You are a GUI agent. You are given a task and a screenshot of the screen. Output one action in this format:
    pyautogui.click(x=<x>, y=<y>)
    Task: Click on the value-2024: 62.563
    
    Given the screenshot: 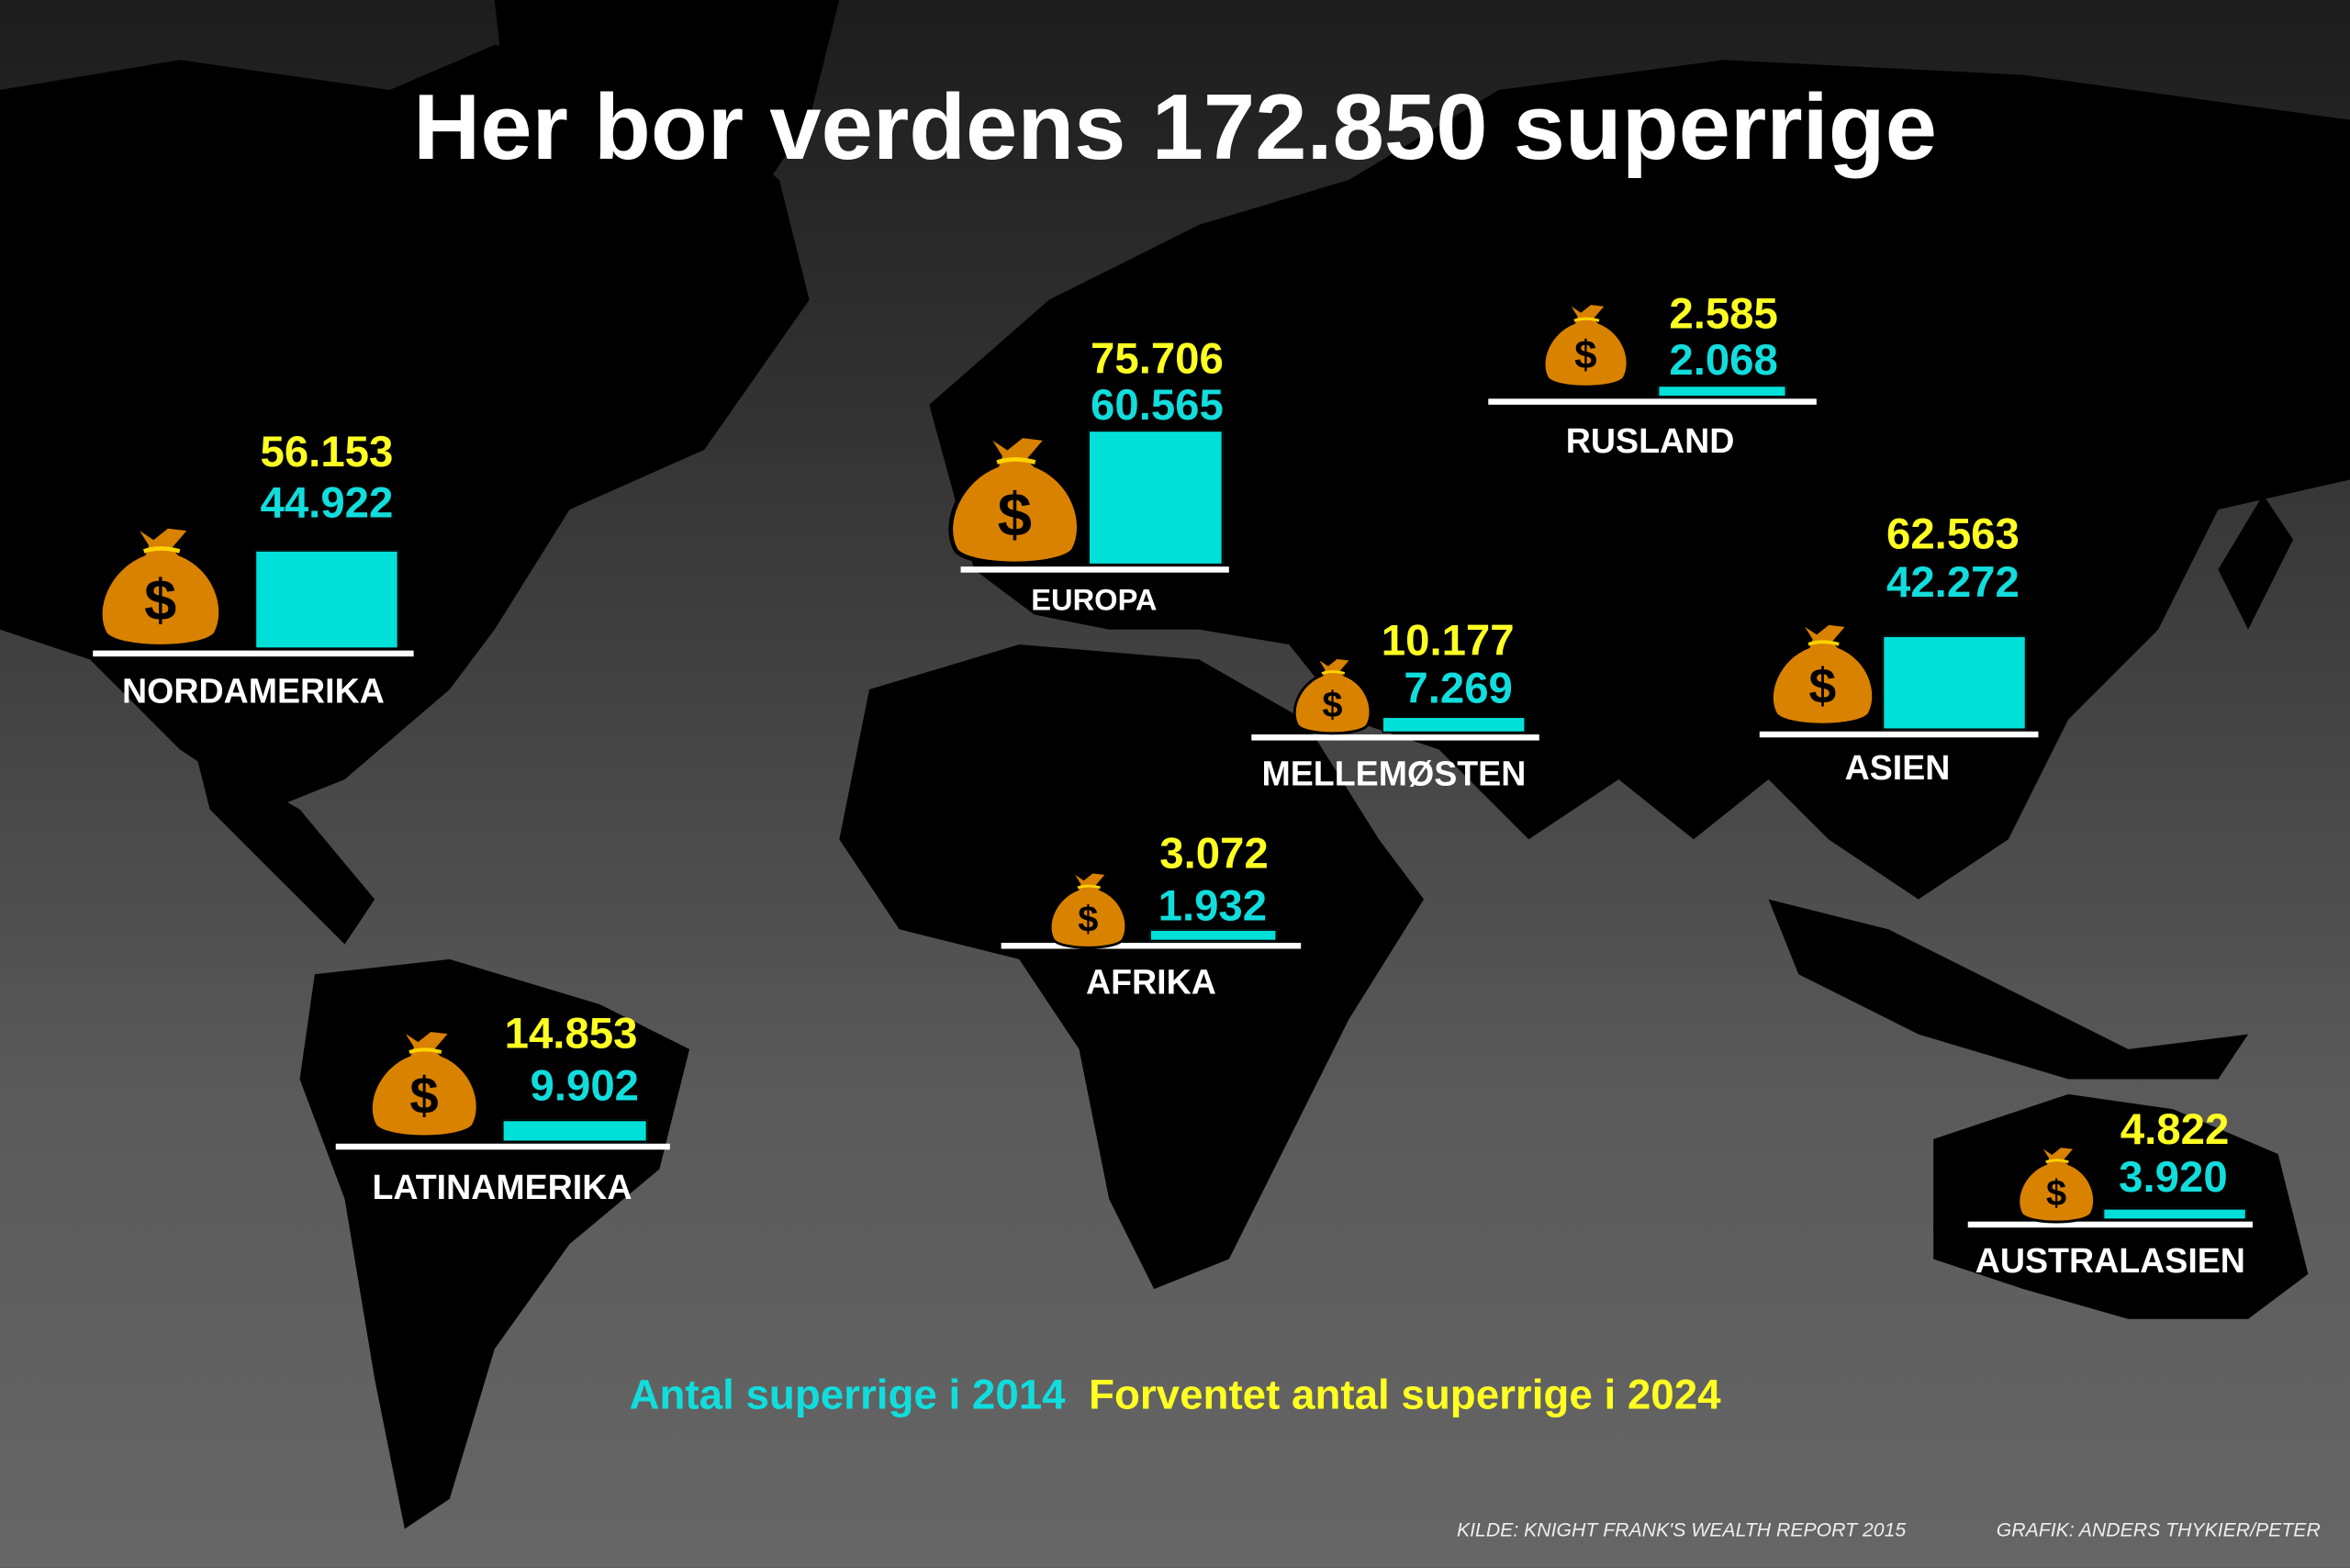 What is the action you would take?
    pyautogui.click(x=1953, y=534)
    